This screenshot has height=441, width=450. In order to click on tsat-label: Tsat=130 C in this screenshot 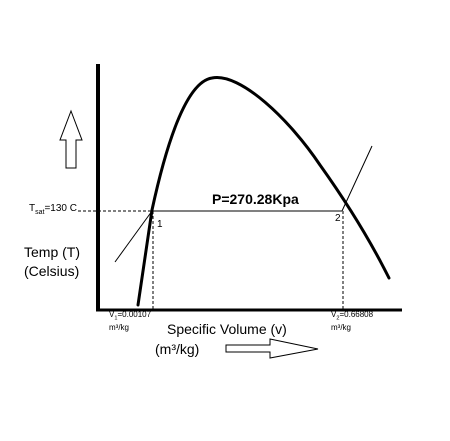, I will do `click(53, 209)`.